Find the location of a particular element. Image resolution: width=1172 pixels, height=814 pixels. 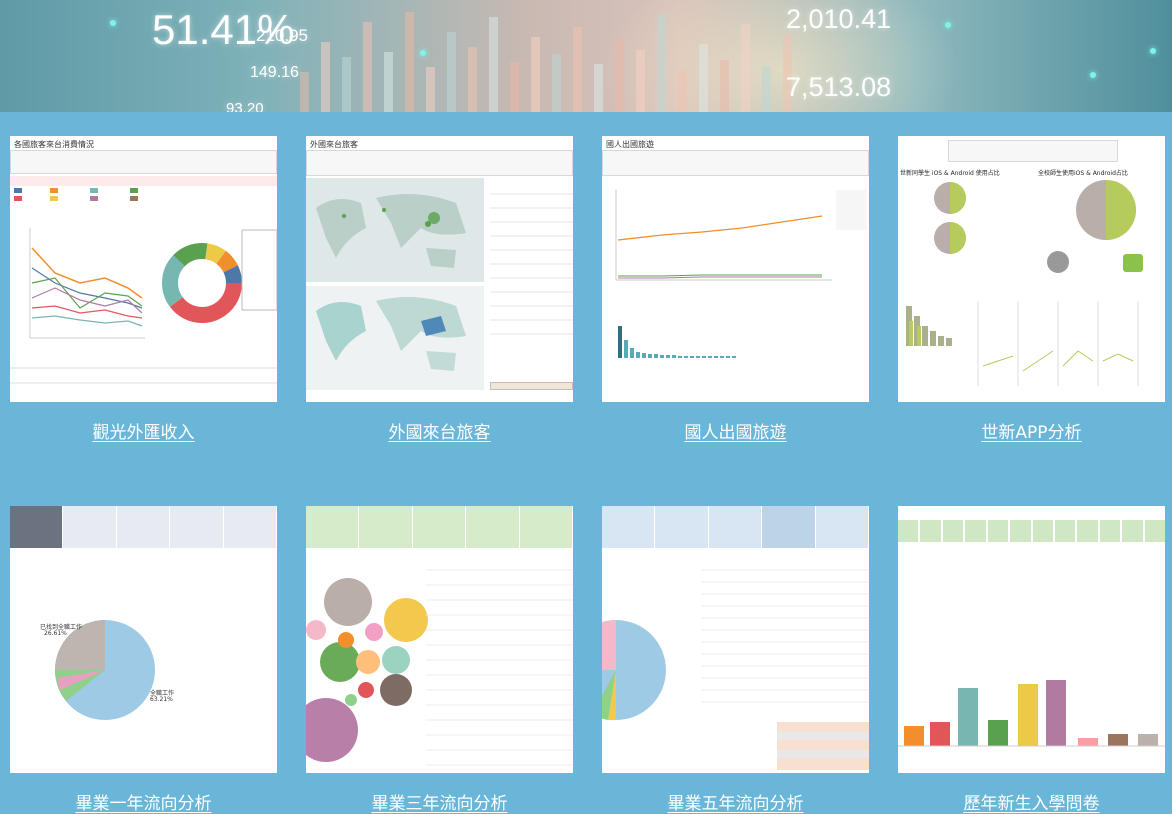

thumb-chart-line-donut is located at coordinates (143, 286).